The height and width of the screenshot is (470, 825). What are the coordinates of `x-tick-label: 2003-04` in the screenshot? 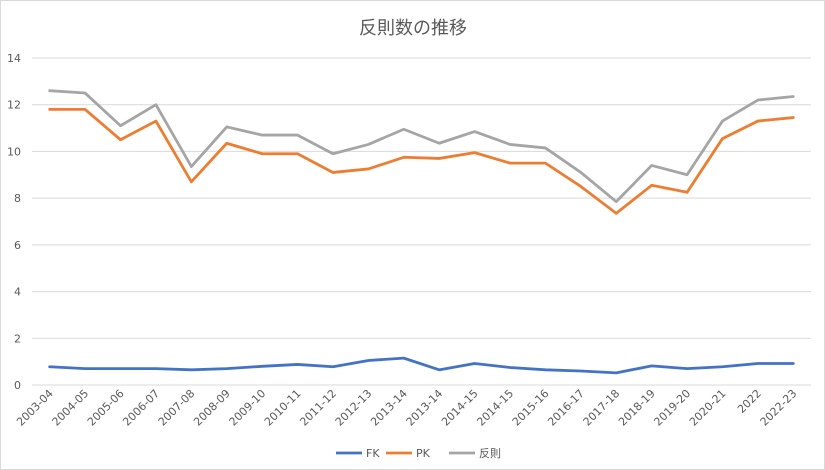 It's located at (35, 408).